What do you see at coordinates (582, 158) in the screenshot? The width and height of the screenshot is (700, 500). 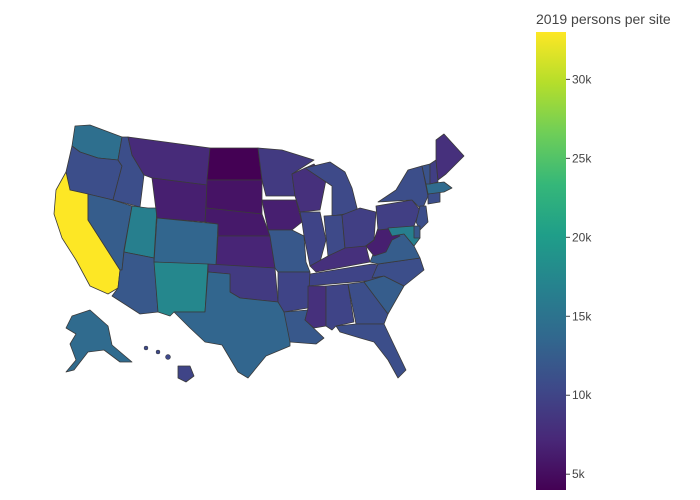 I see `colorbar-tick-label: 25k` at bounding box center [582, 158].